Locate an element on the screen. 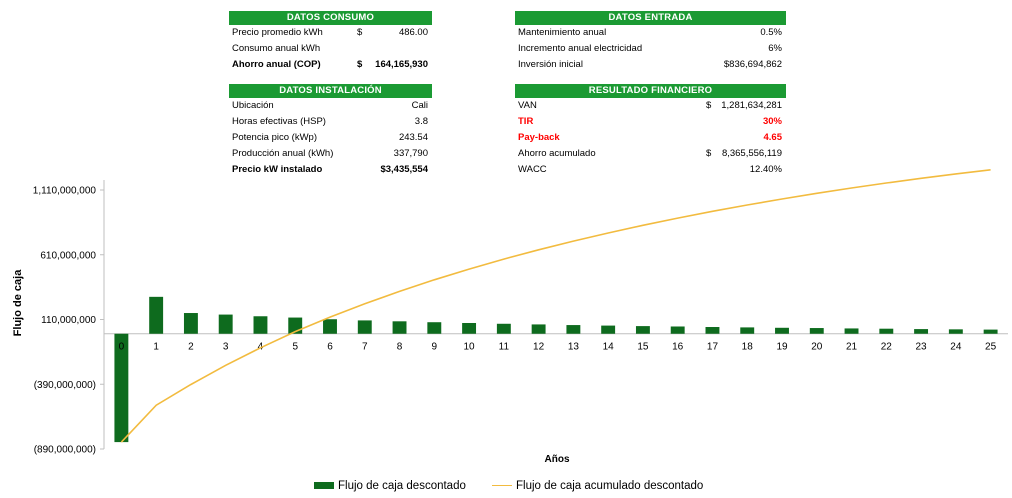  x-tick-label: 20 is located at coordinates (817, 347).